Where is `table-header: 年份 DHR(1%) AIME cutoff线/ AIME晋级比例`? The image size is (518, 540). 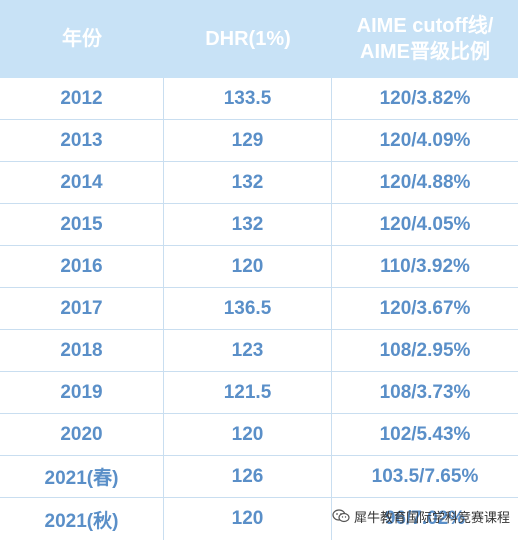
table-header: 年份 DHR(1%) AIME cutoff线/ AIME晋级比例 is located at coordinates (259, 39).